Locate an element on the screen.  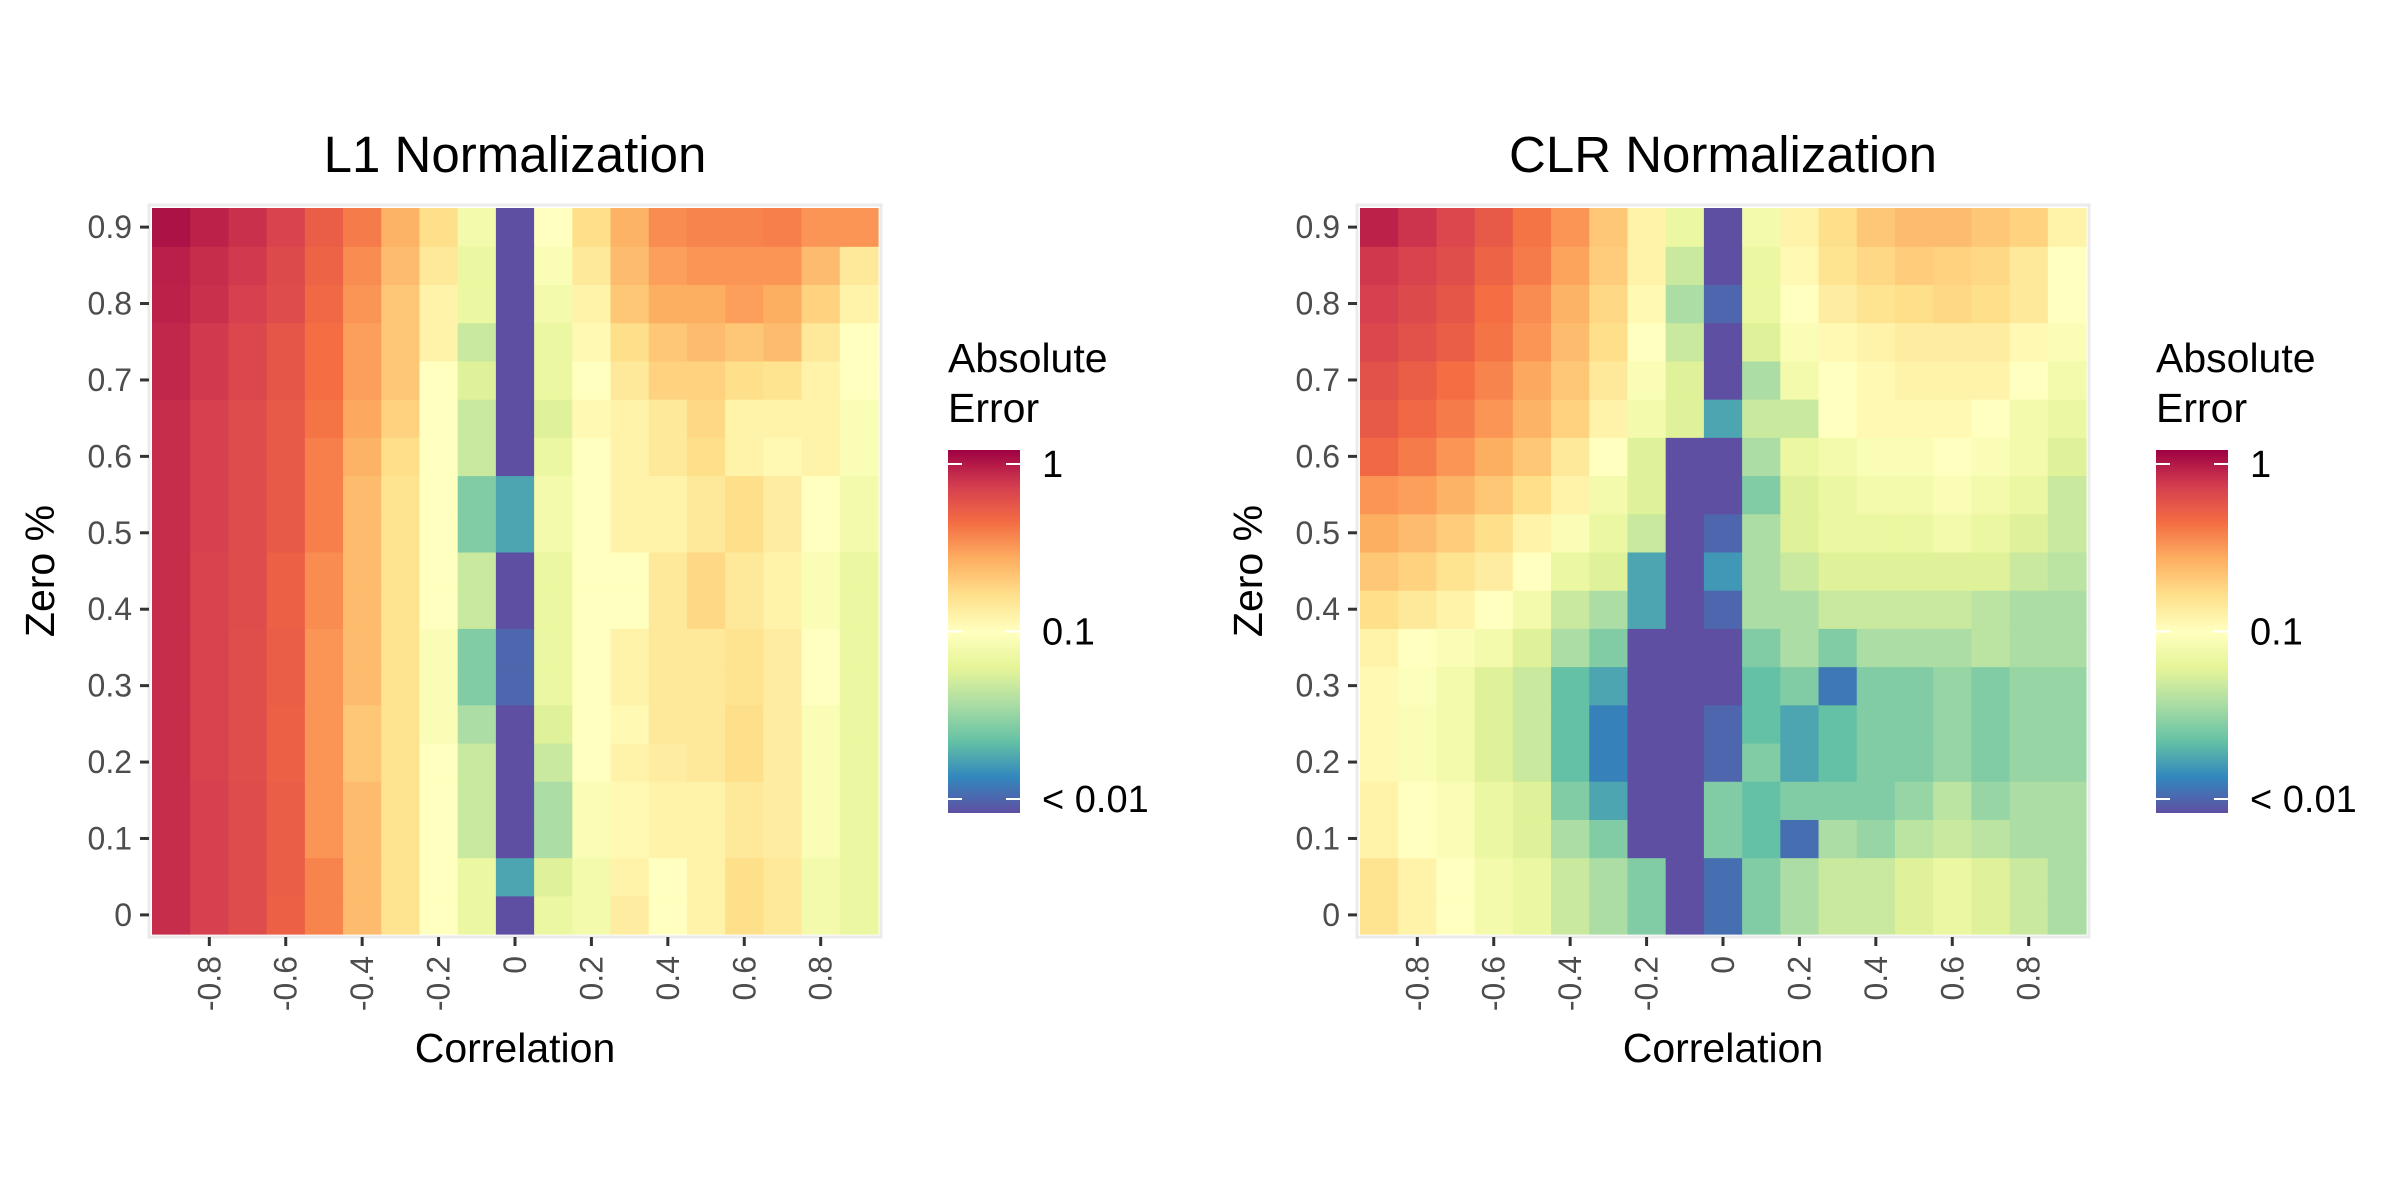
y-tick-label: 0.9 is located at coordinates (110, 227).